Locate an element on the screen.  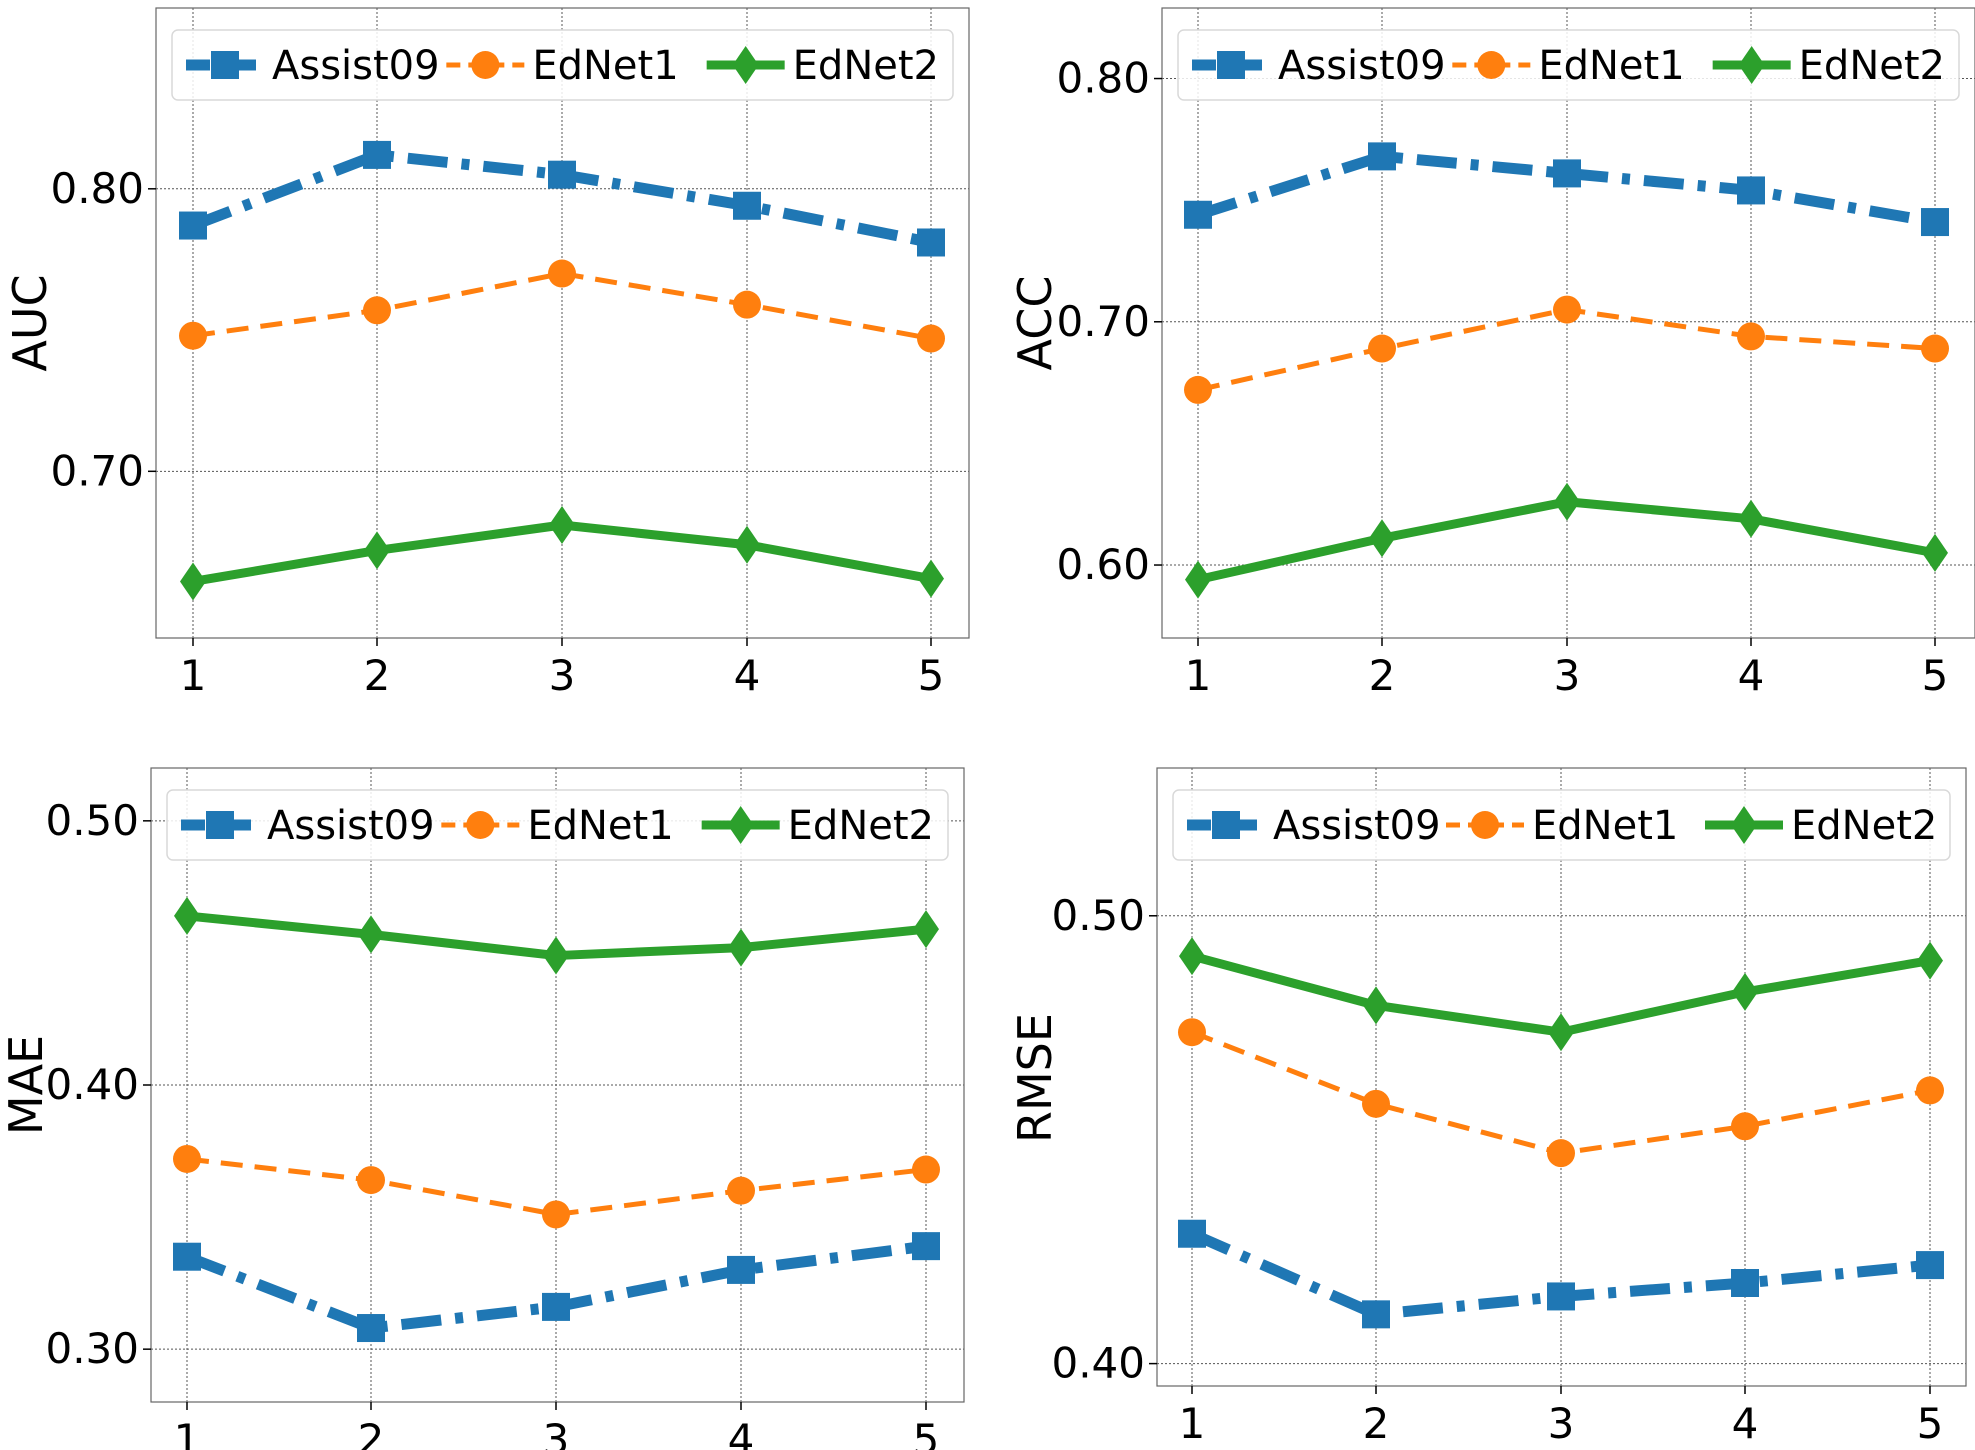
y-tick-label: 0.80 is located at coordinates (1103, 78).